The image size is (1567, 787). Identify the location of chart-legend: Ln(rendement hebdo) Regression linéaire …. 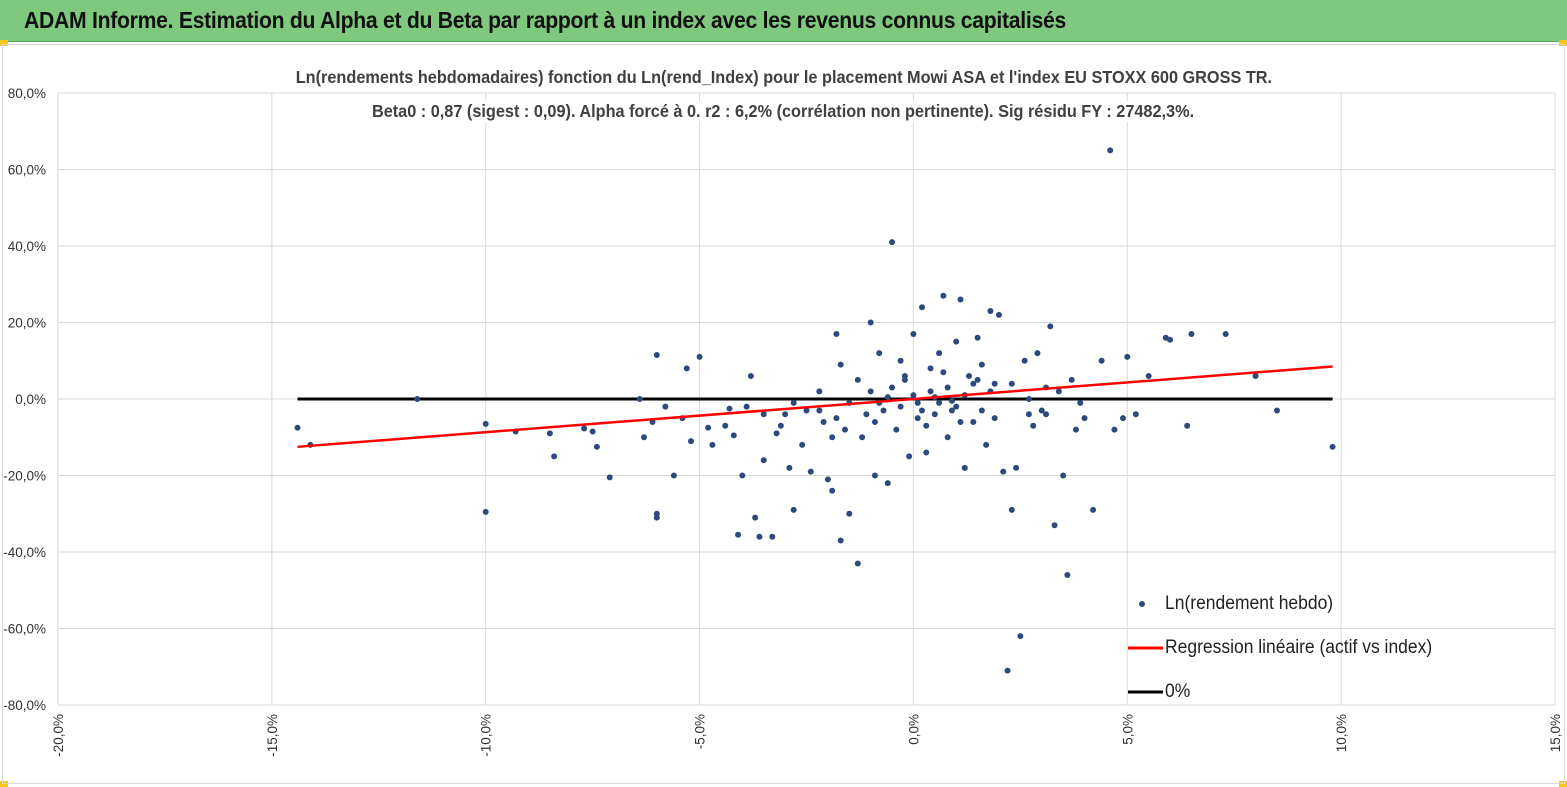
(1305, 648).